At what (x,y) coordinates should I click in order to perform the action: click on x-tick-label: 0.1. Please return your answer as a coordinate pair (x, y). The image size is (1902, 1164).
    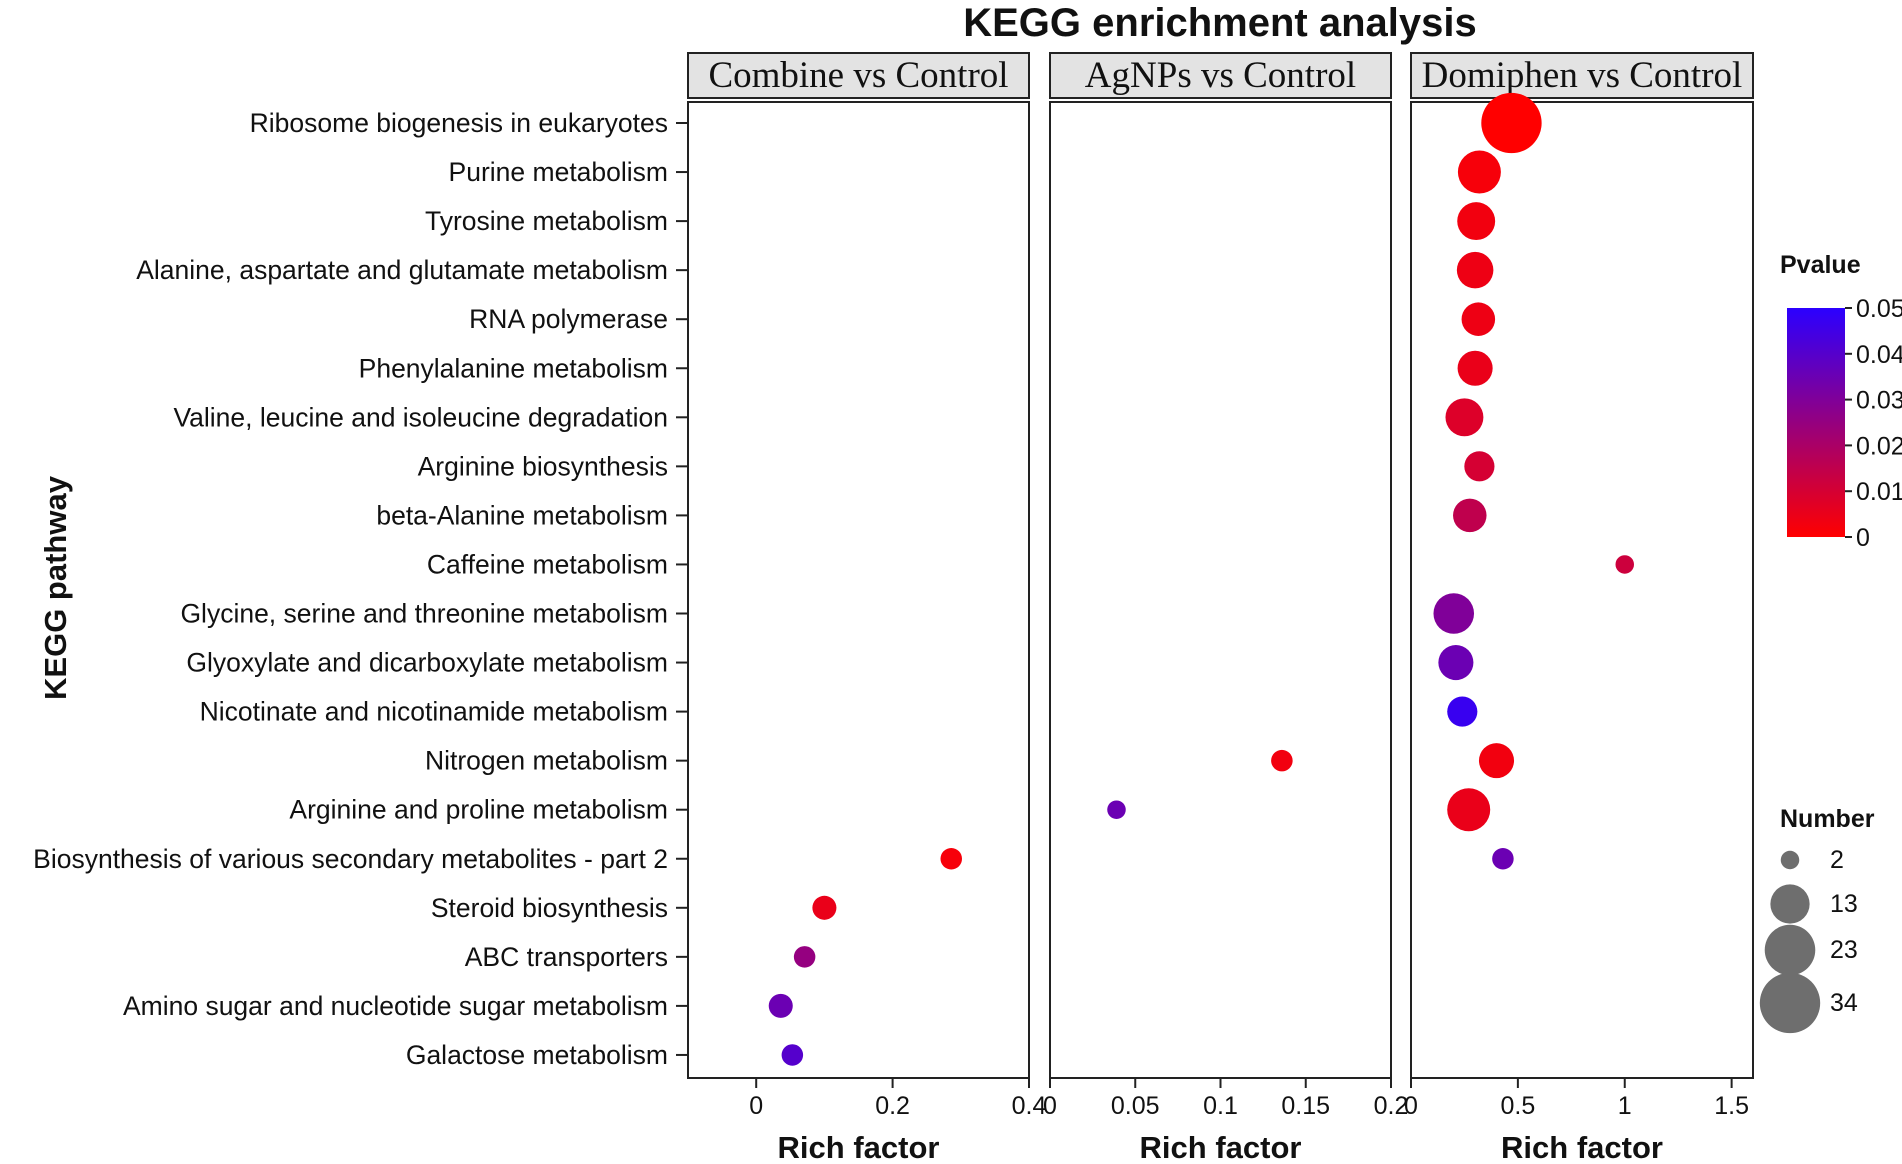
    Looking at the image, I should click on (1220, 1106).